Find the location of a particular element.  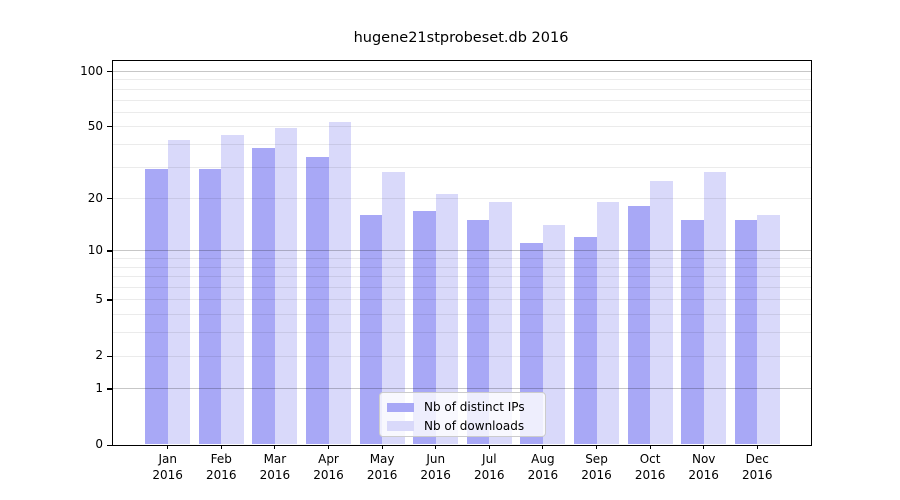

bar-distinct-ips-feb is located at coordinates (210, 307).